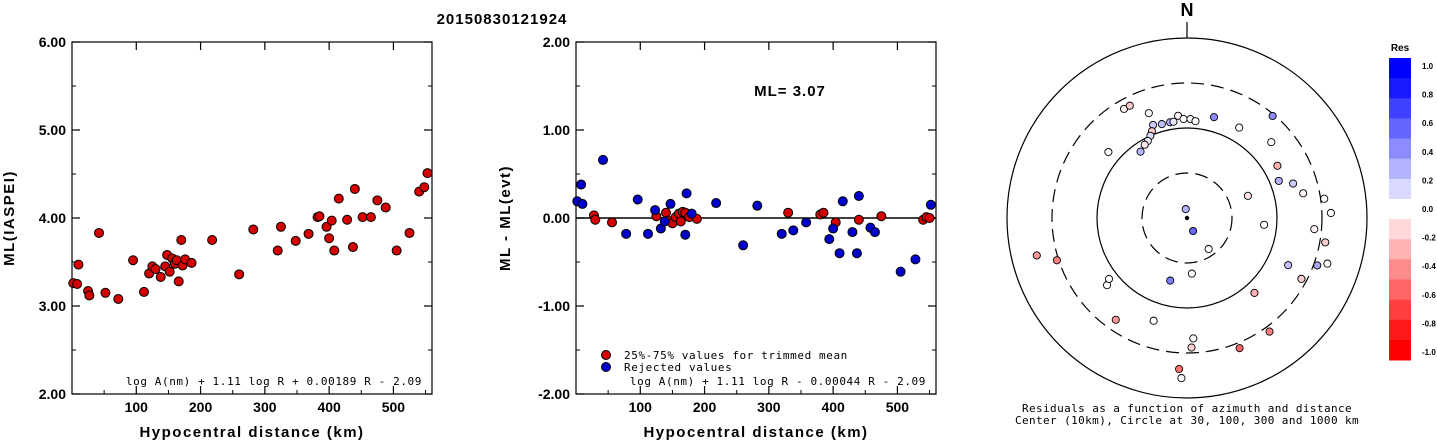 The width and height of the screenshot is (1437, 441). I want to click on panel1-0-xtick-label: 300, so click(265, 407).